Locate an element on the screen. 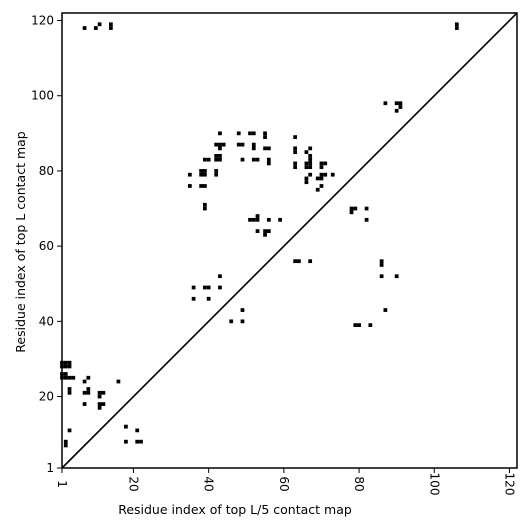 The height and width of the screenshot is (531, 531). x-tick-label: 20 is located at coordinates (133, 483).